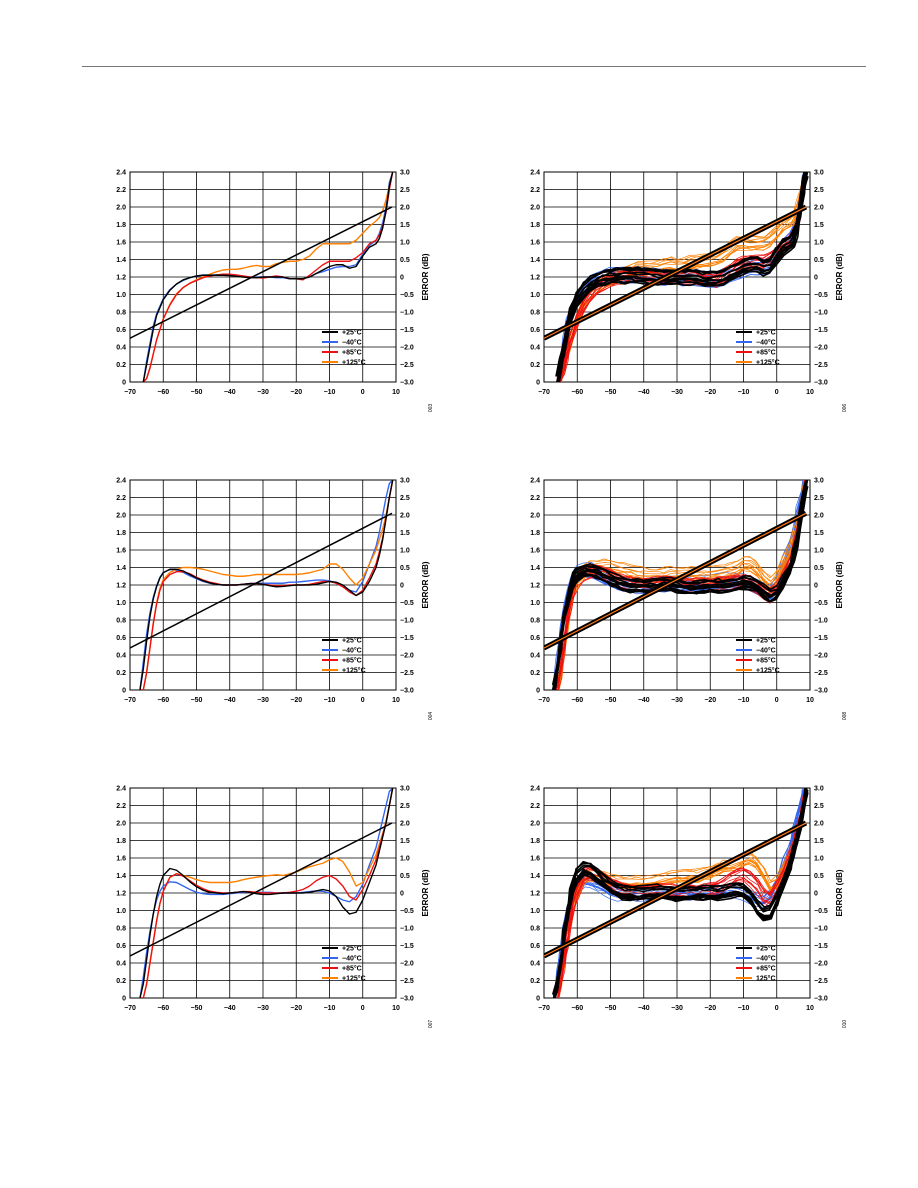 This screenshot has width=918, height=1188. Describe the element at coordinates (819, 551) in the screenshot. I see `y2-tick-label: 1.0` at that location.